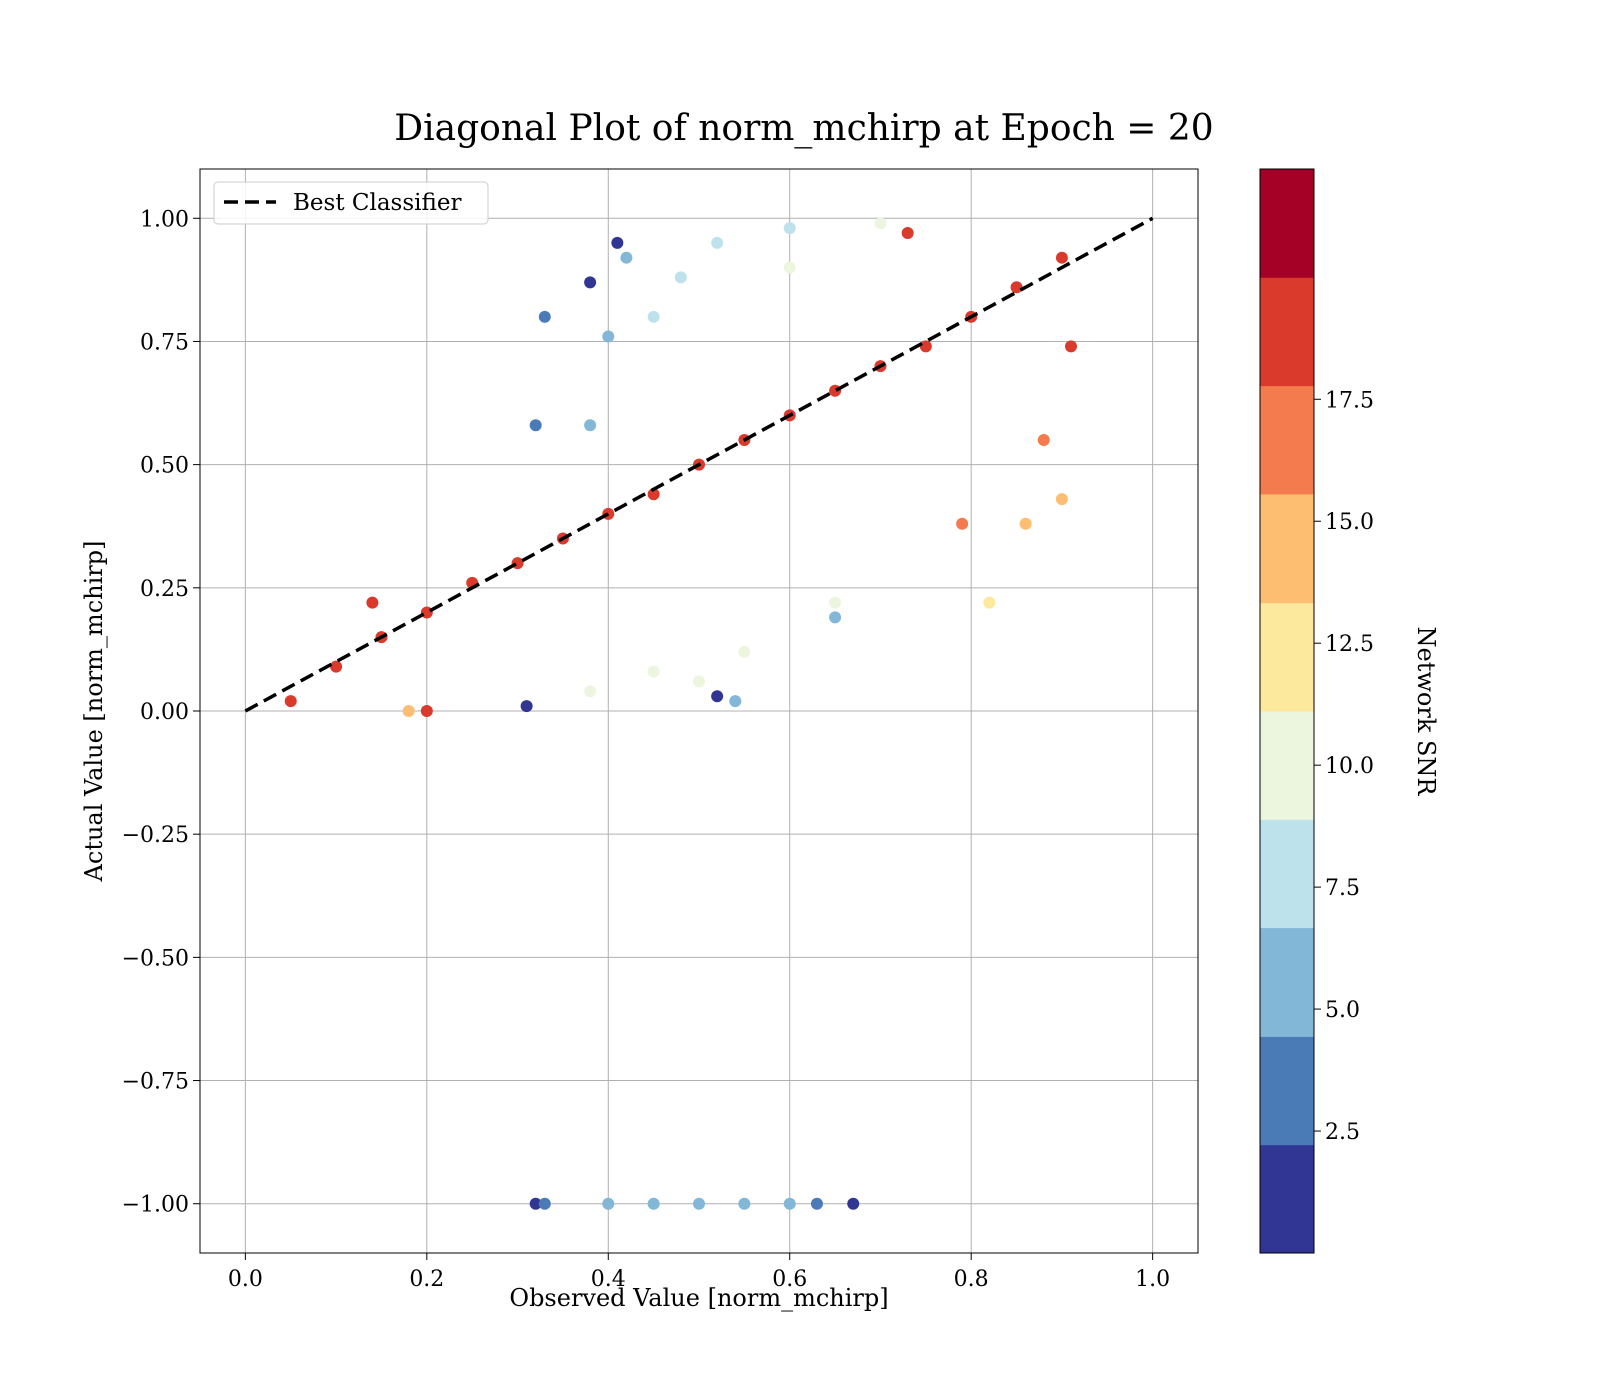  Describe the element at coordinates (1349, 766) in the screenshot. I see `colorbar-tick-label: 10.0` at that location.